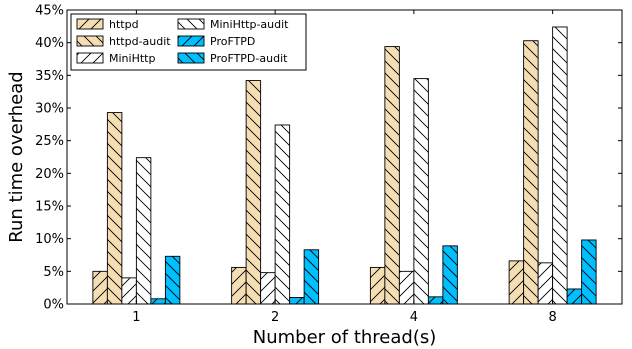 The image size is (632, 349). Describe the element at coordinates (414, 317) in the screenshot. I see `x-tick-label: 4` at that location.